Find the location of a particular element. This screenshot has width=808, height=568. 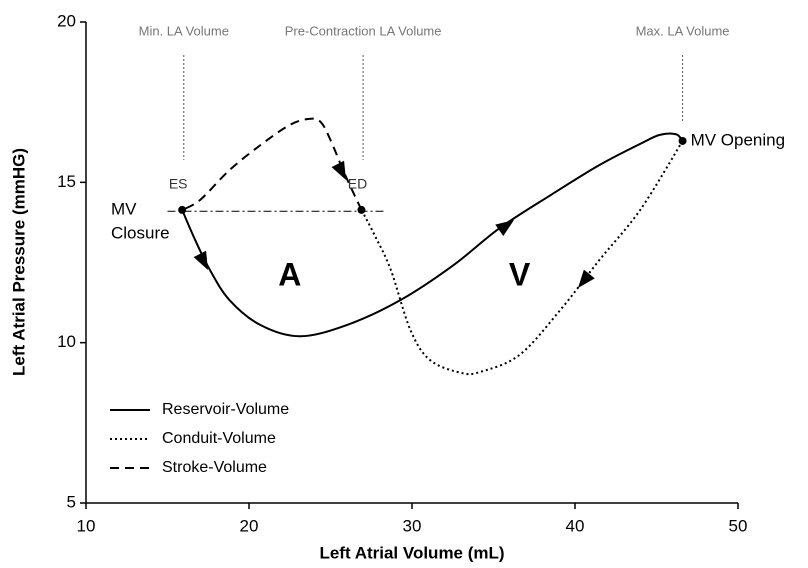

series-line is located at coordinates (272, 164).